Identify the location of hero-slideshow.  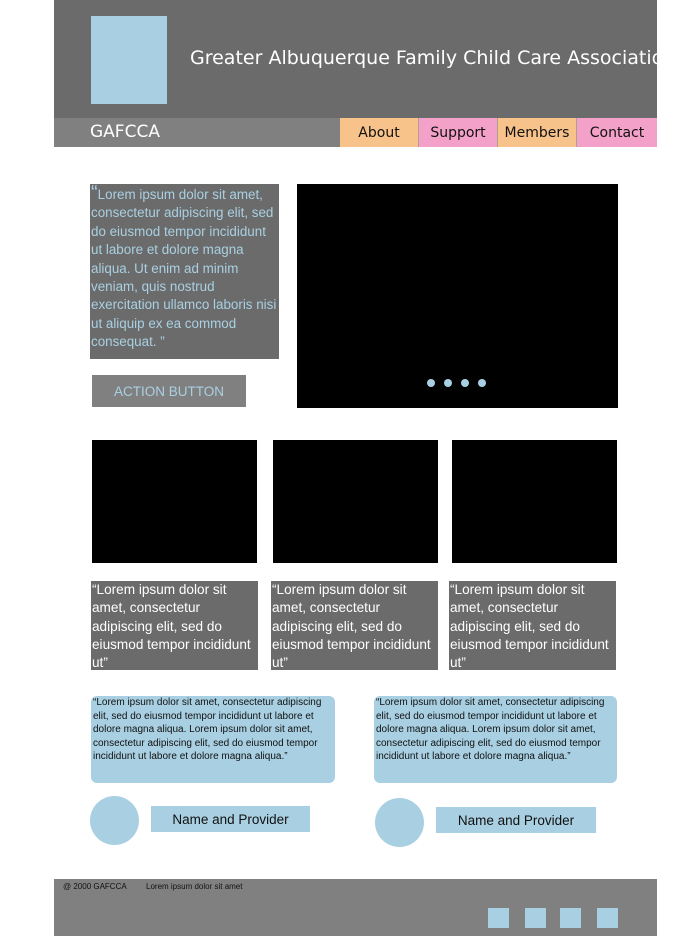
(457, 296).